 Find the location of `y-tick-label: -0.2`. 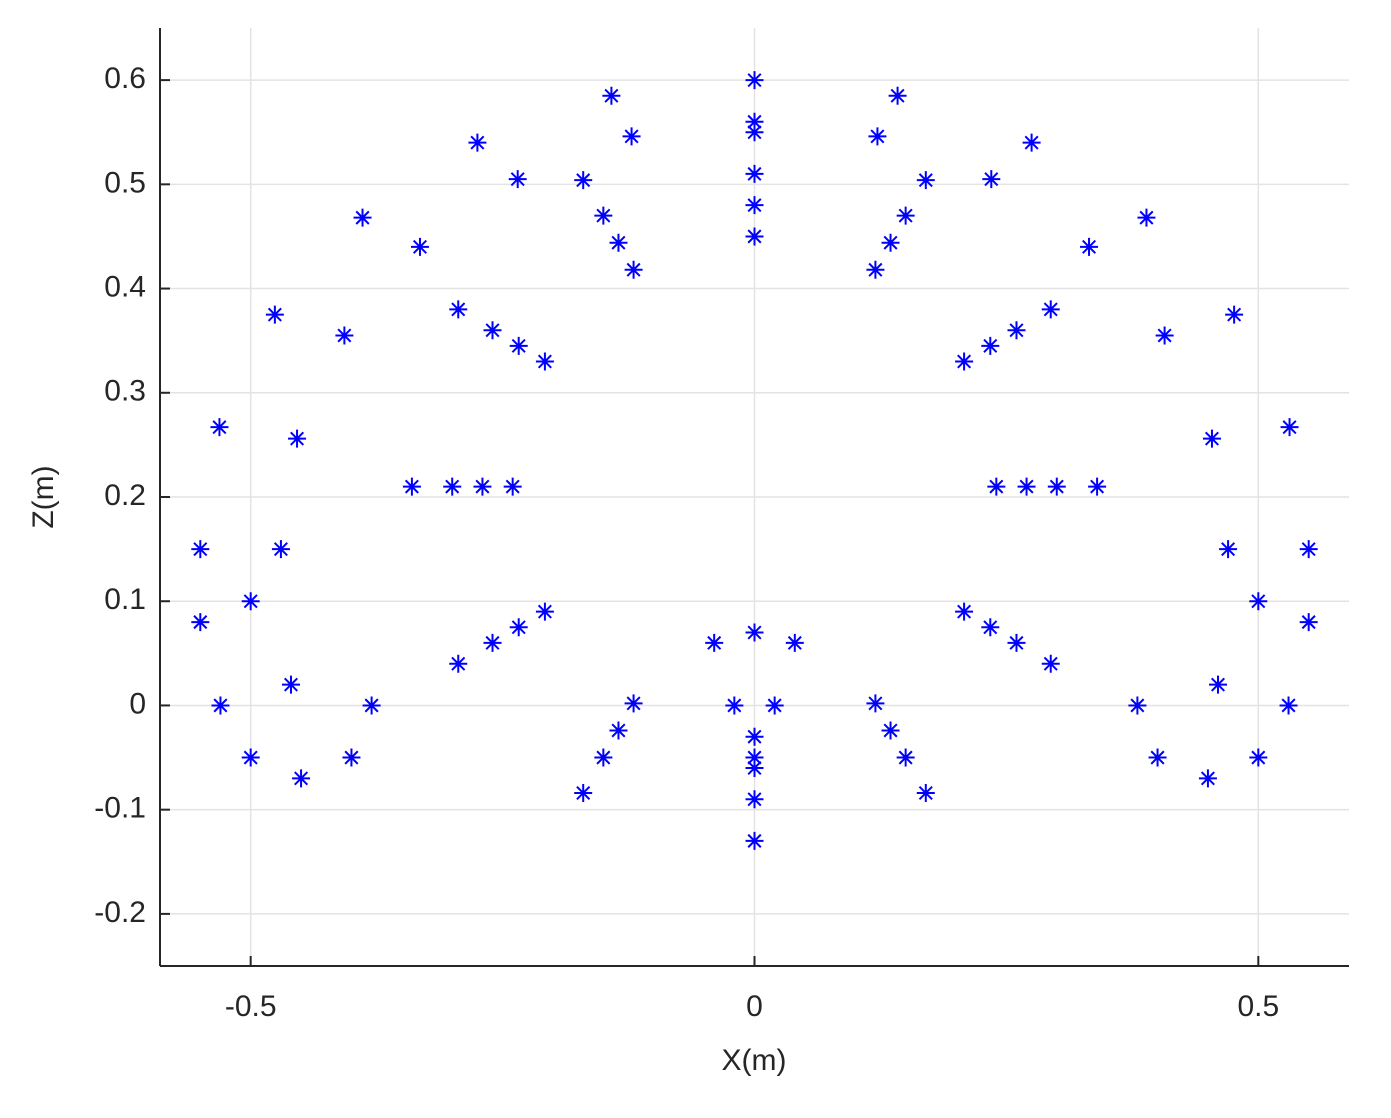

y-tick-label: -0.2 is located at coordinates (120, 912).